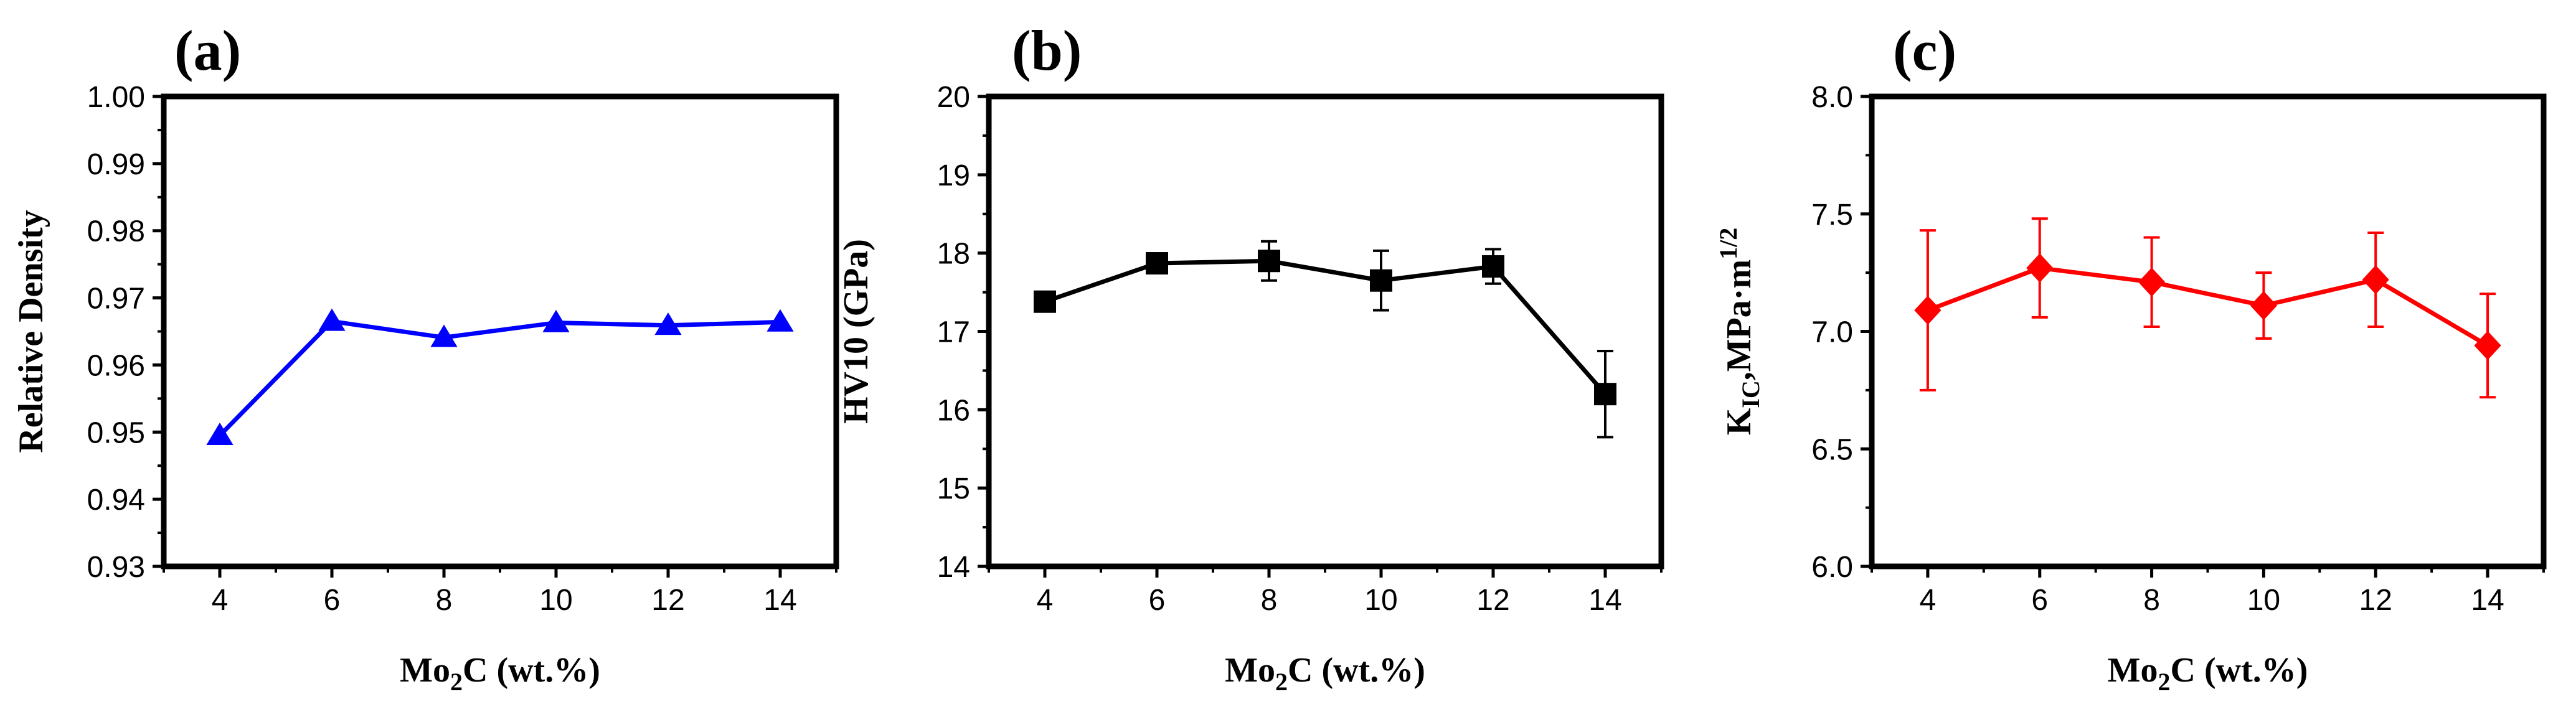 Image resolution: width=2576 pixels, height=717 pixels. Describe the element at coordinates (116, 500) in the screenshot. I see `y-tick-label: 0.94` at that location.